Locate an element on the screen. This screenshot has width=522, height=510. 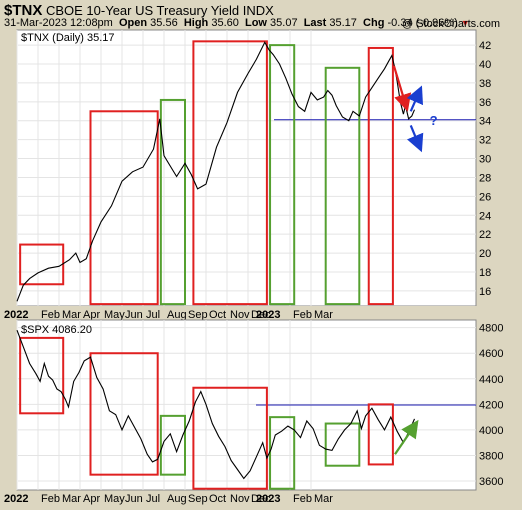
tnx-y-tick-label: 18 is located at coordinates (485, 273).